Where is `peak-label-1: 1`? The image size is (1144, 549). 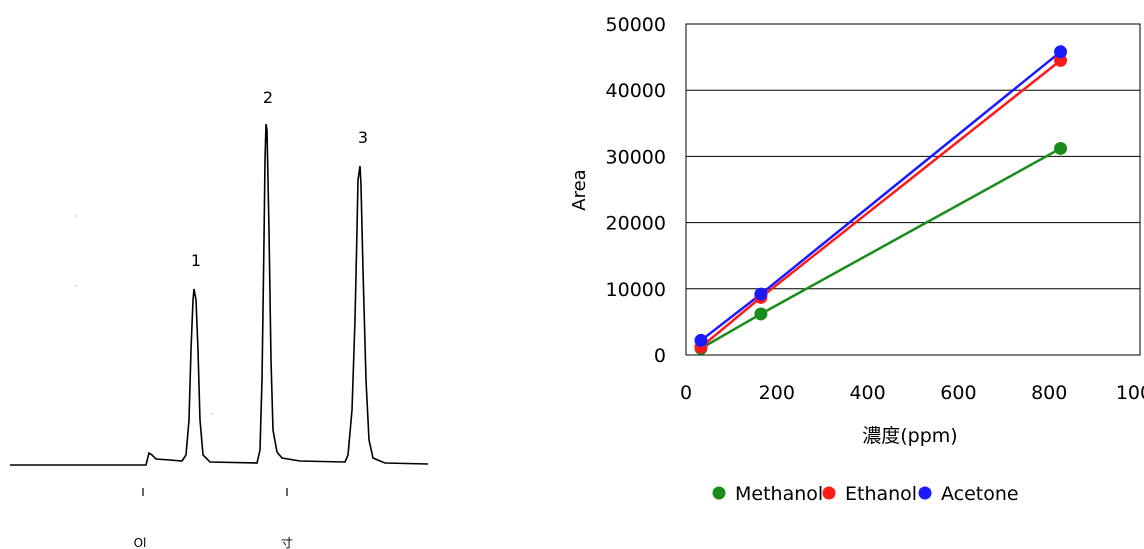
peak-label-1: 1 is located at coordinates (196, 260).